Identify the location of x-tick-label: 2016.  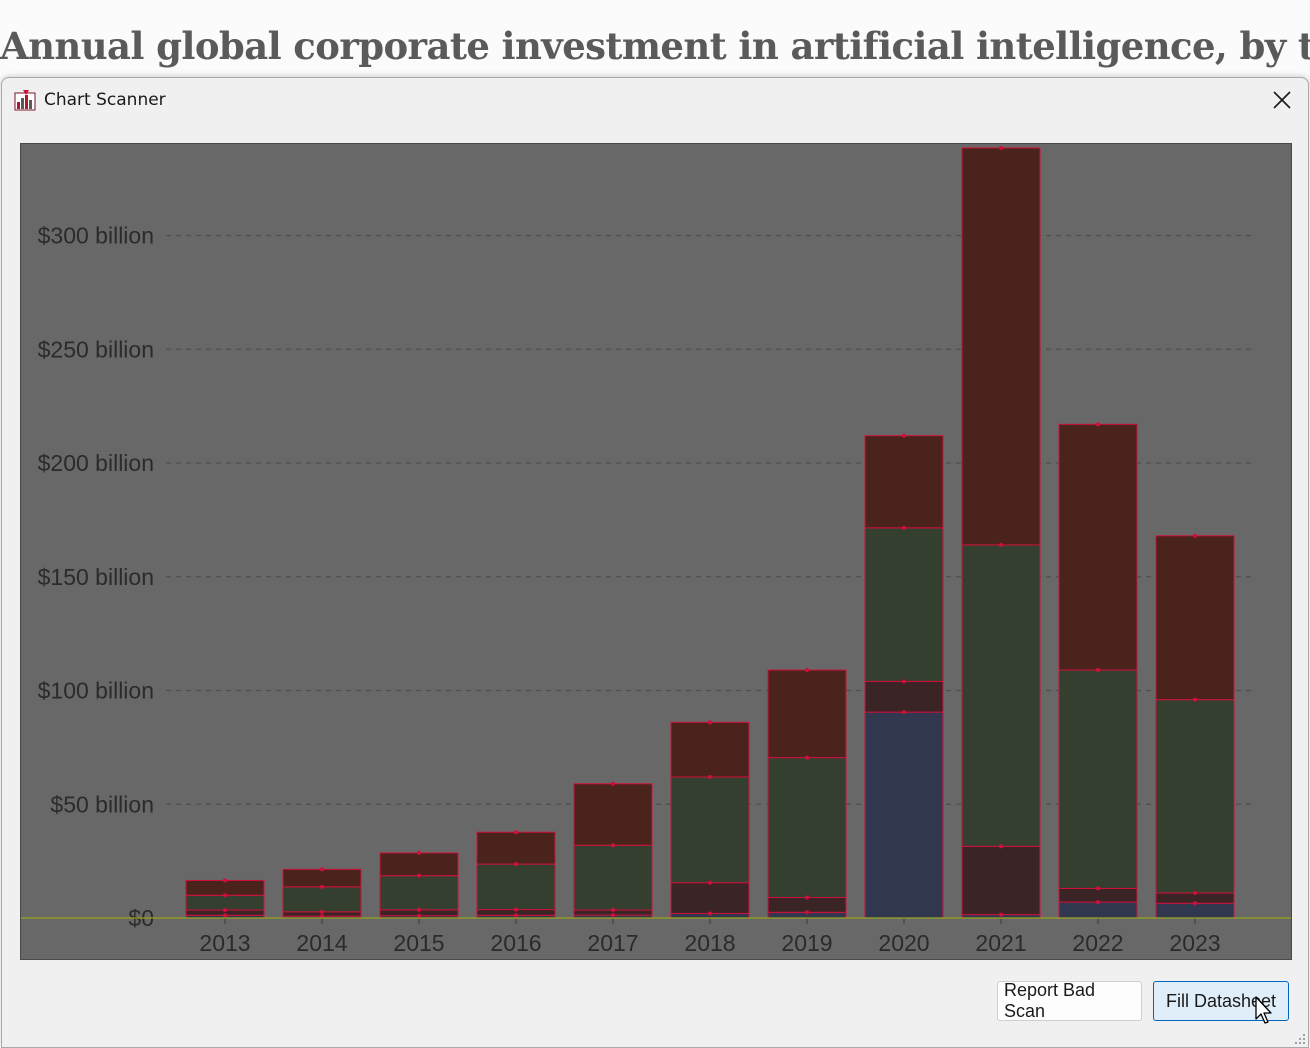
(515, 943).